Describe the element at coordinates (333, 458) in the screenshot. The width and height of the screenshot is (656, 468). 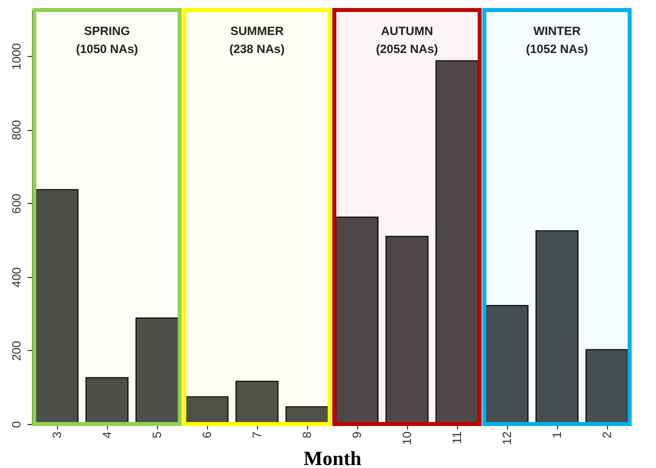
I see `x-axis-title: Month` at that location.